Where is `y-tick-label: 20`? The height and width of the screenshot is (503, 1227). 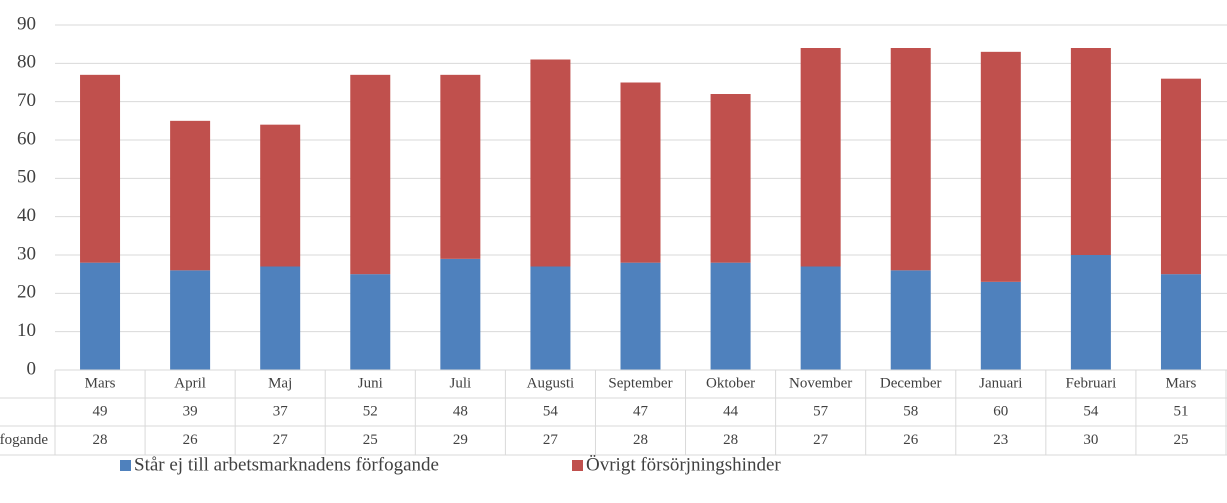
y-tick-label: 20 is located at coordinates (26, 292).